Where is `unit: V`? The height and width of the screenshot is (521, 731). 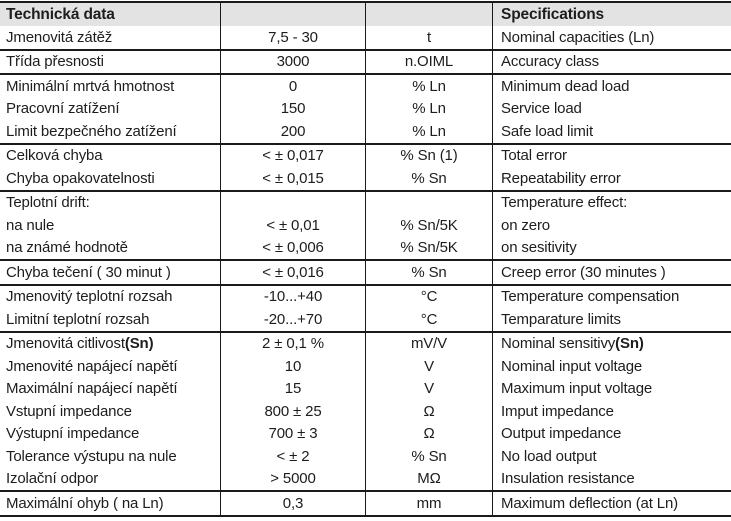
unit: V is located at coordinates (428, 366).